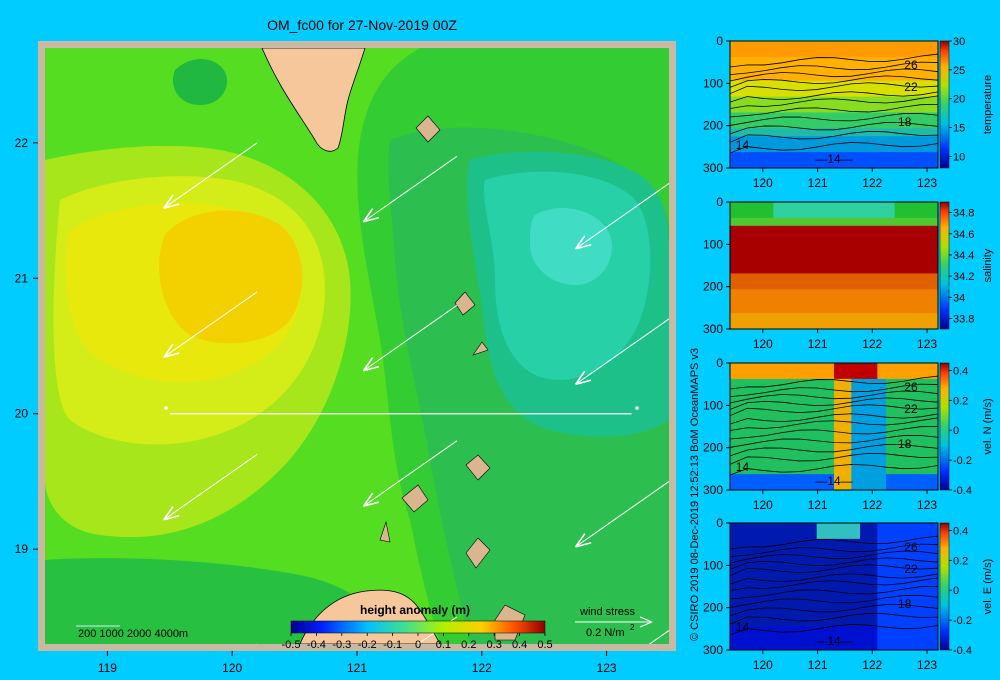  I want to click on section-frame, so click(834, 426).